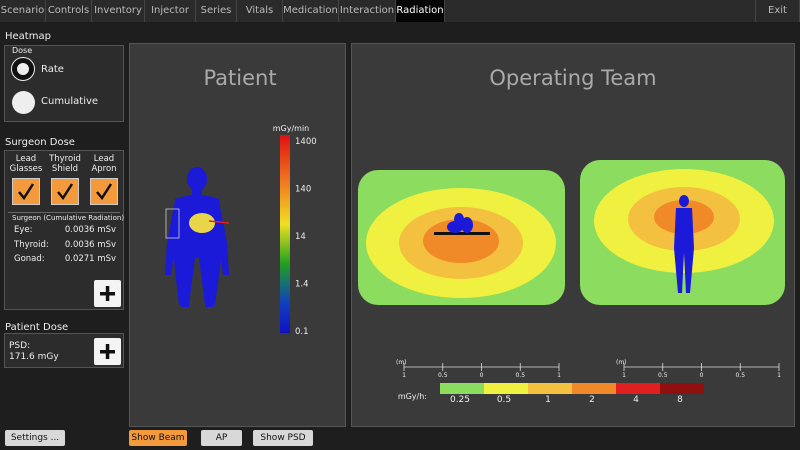  What do you see at coordinates (68, 218) in the screenshot?
I see `surgeon-subtitle: Surgeon (Cumulative Radiation)` at bounding box center [68, 218].